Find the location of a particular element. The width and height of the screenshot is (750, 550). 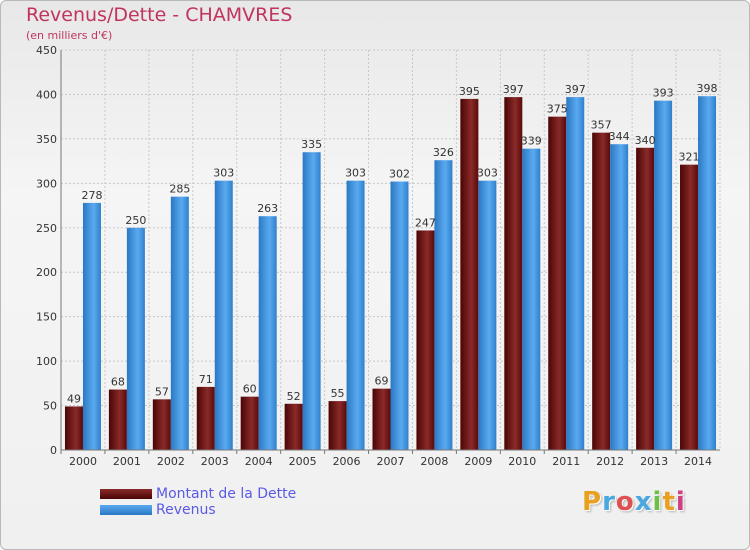

y-tick-label: 250 is located at coordinates (46, 228).